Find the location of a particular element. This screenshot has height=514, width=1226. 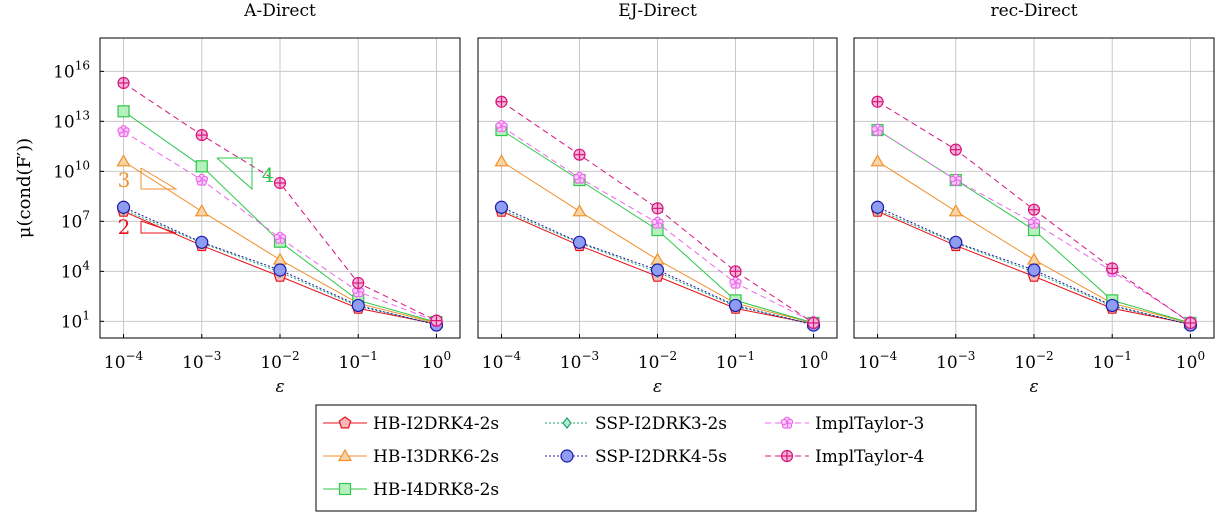

legend-entry: SSP-I2DRK4-5s is located at coordinates (636, 457).